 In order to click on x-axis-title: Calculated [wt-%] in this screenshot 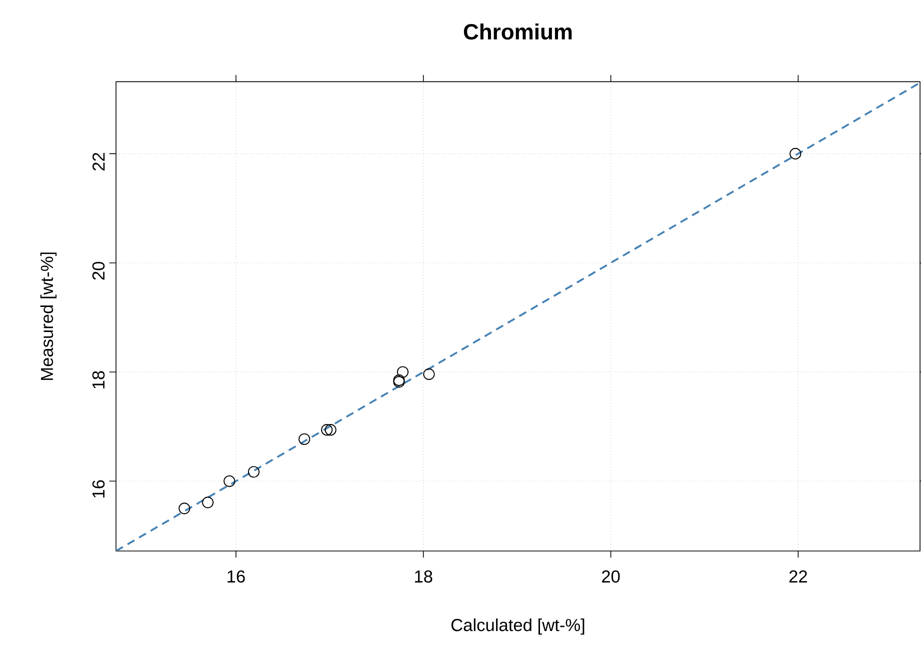, I will do `click(517, 626)`.